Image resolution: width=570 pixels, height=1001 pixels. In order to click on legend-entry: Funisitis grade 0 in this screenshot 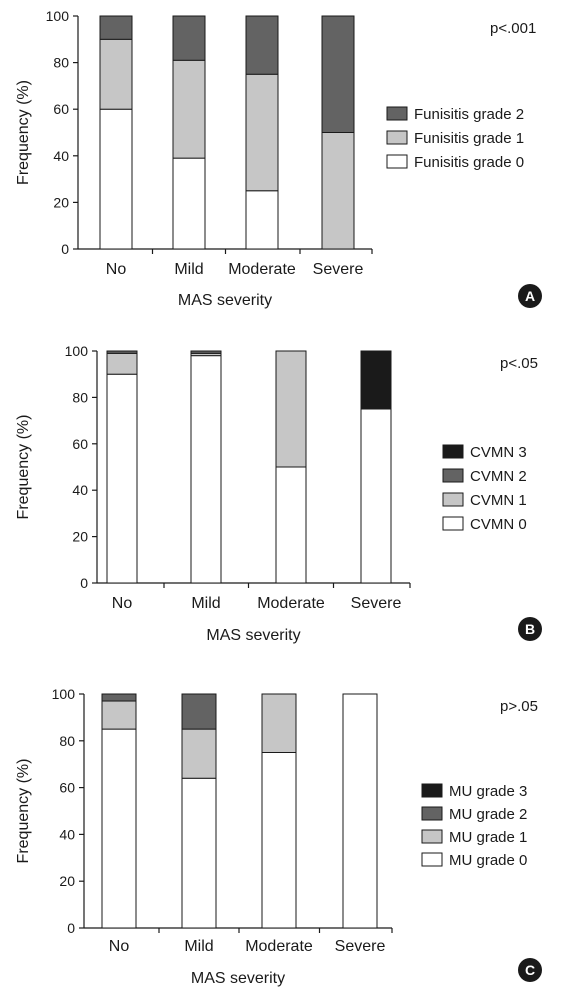, I will do `click(469, 162)`.